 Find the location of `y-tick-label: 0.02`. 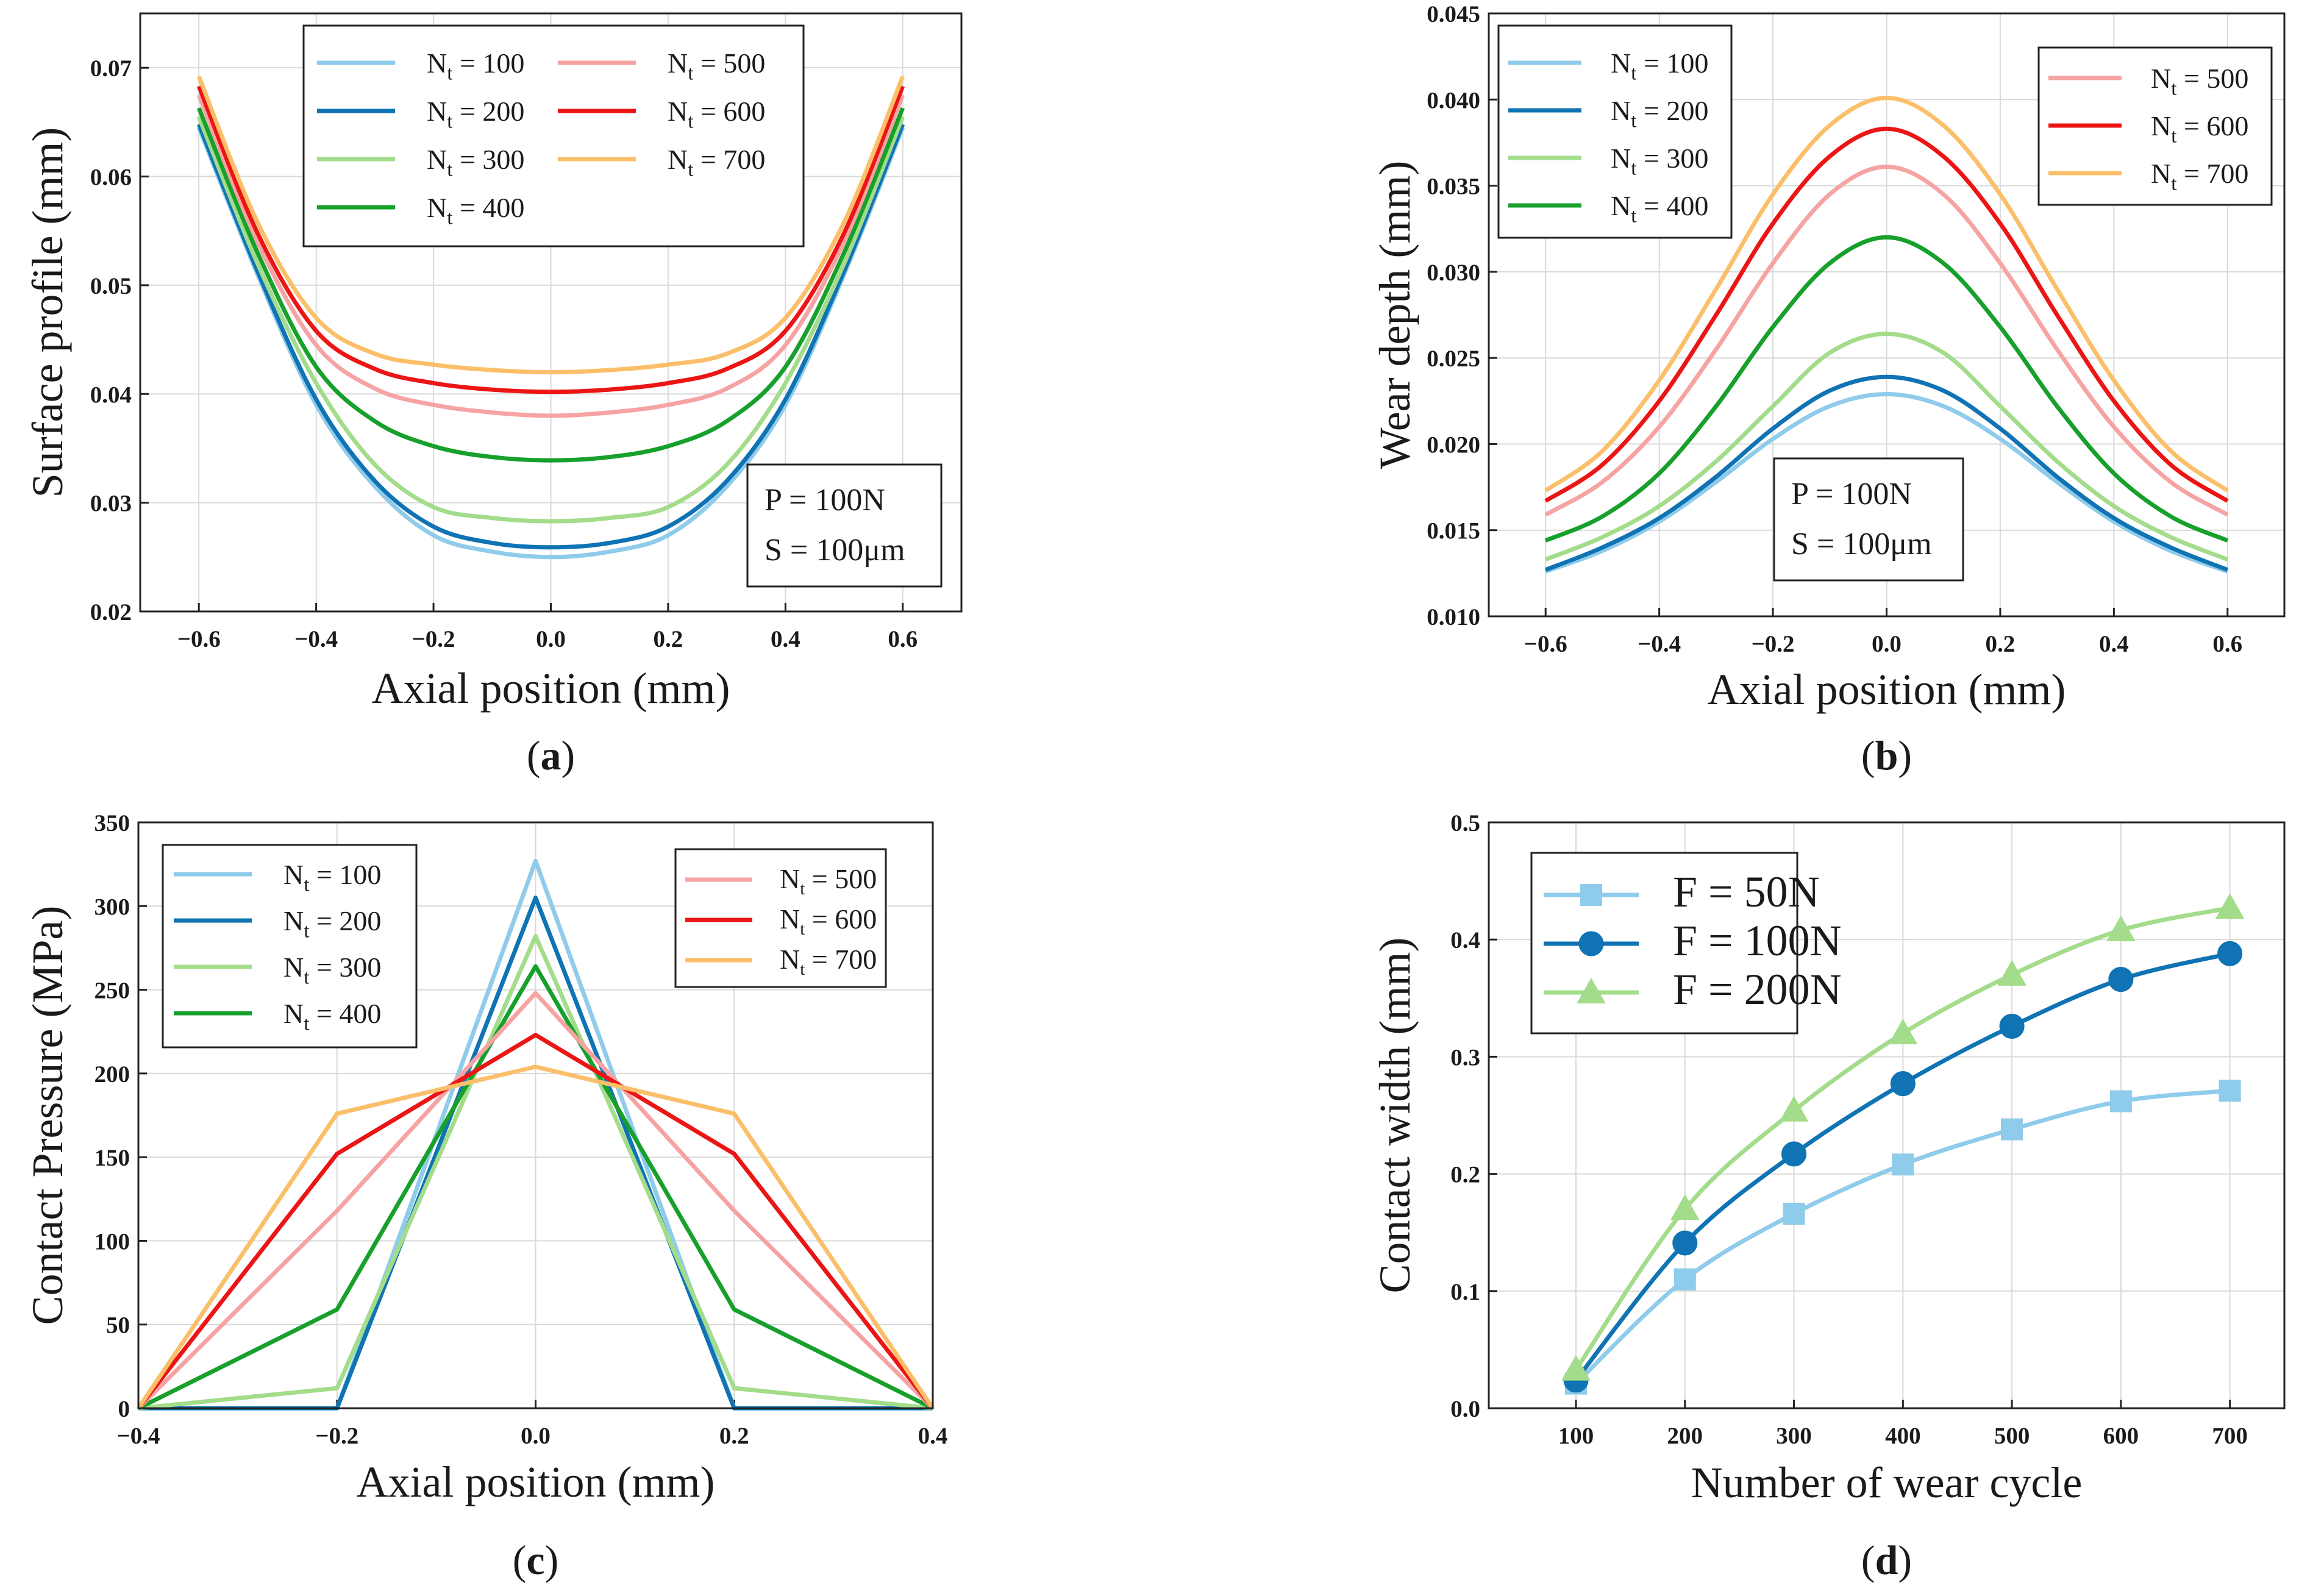

y-tick-label: 0.02 is located at coordinates (111, 612).